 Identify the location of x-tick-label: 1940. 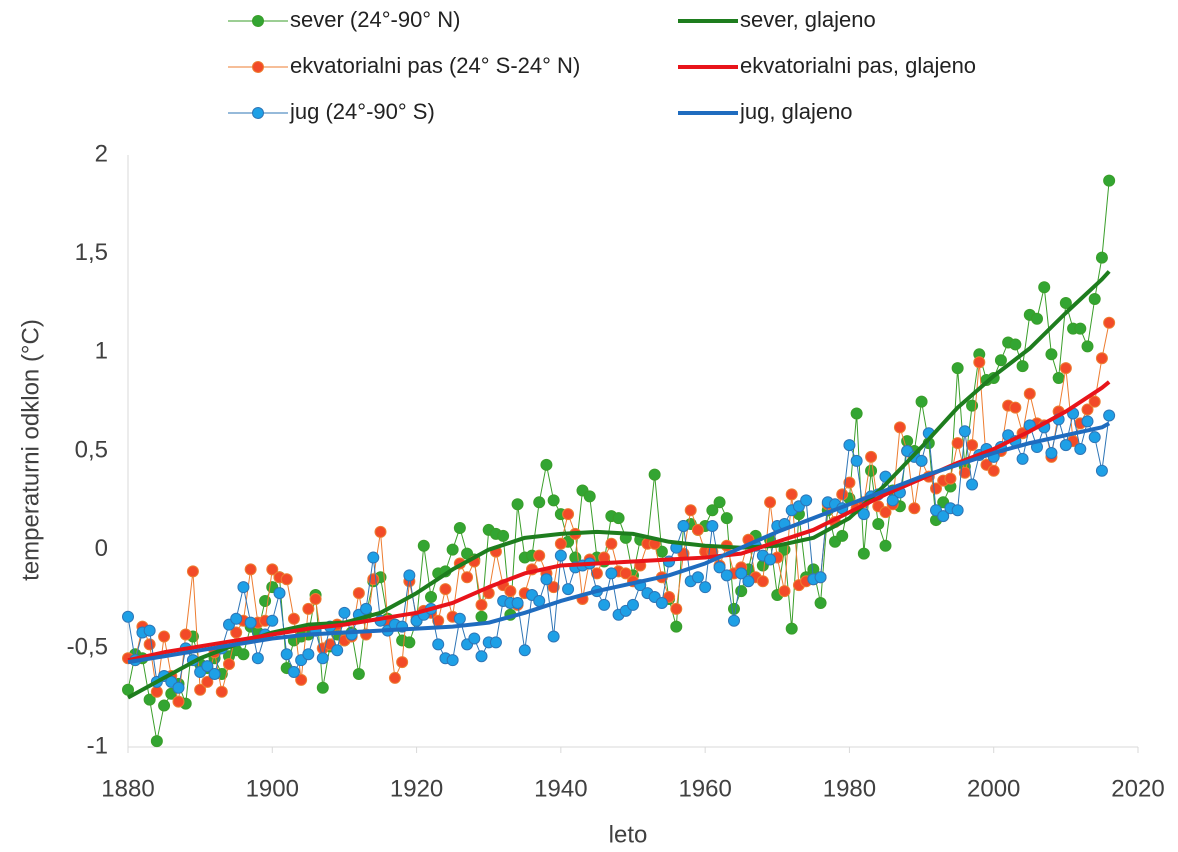
(560, 788).